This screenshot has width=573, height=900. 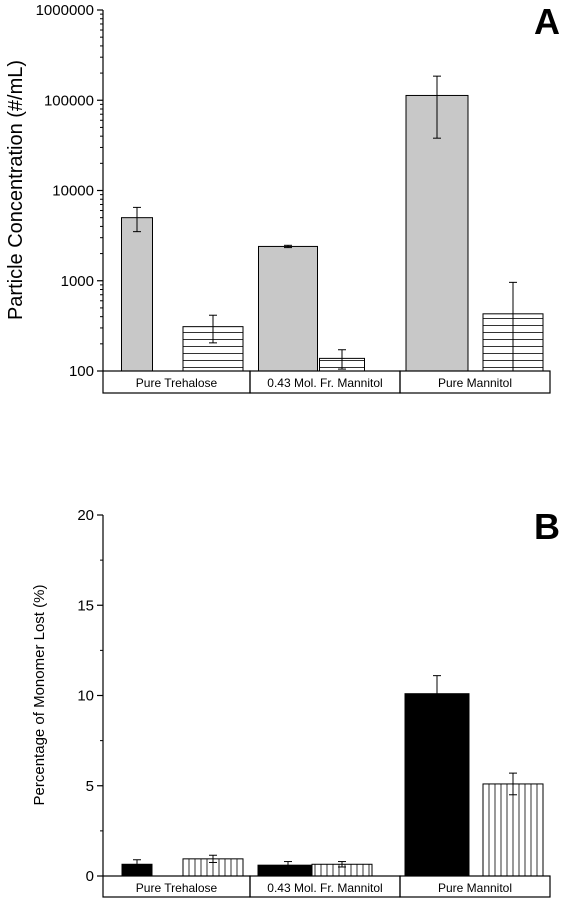 I want to click on y-tick-label: 10000, so click(x=73, y=191).